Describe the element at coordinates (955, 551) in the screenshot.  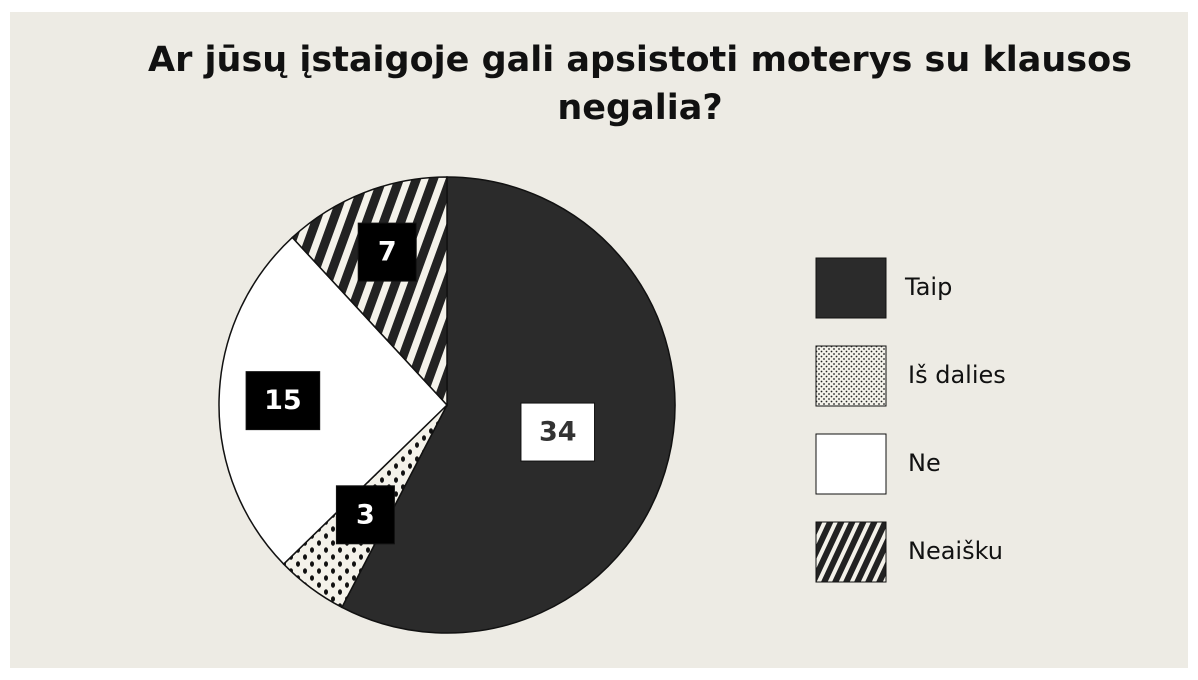
I see `legend-label: Neaišku` at that location.